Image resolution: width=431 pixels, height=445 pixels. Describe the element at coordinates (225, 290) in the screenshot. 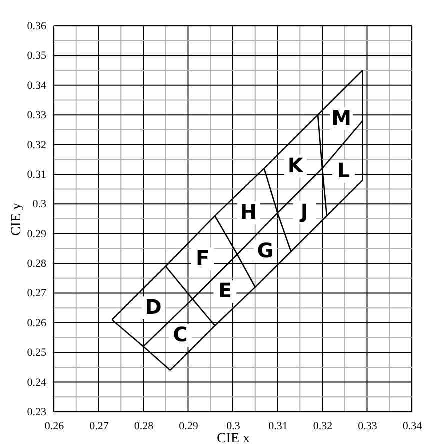

I see `annotation: E` at that location.